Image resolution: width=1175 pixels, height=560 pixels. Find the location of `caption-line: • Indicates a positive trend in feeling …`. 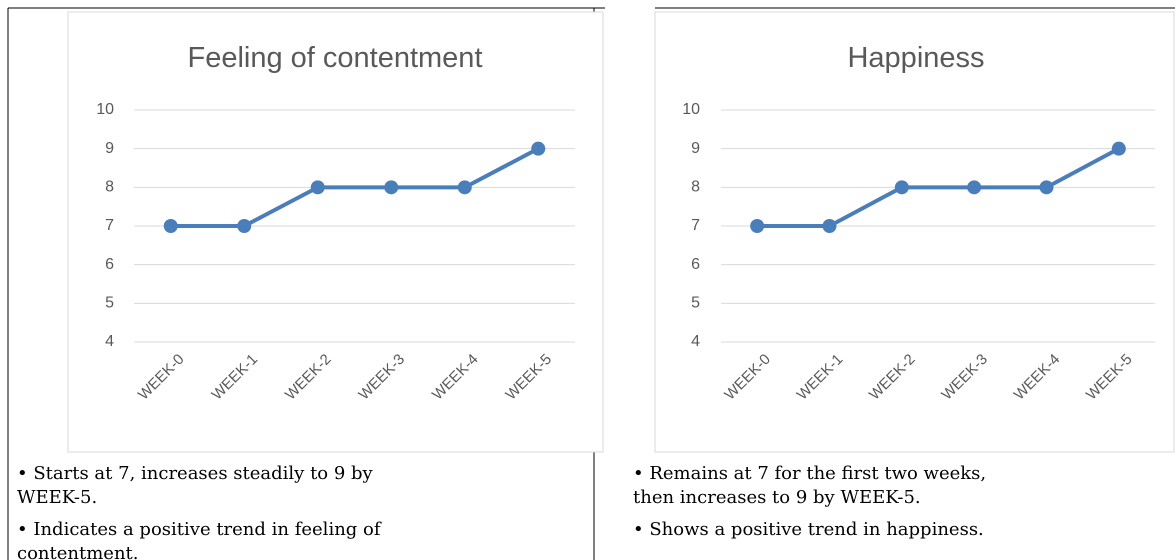

caption-line: • Indicates a positive trend in feeling … is located at coordinates (199, 529).